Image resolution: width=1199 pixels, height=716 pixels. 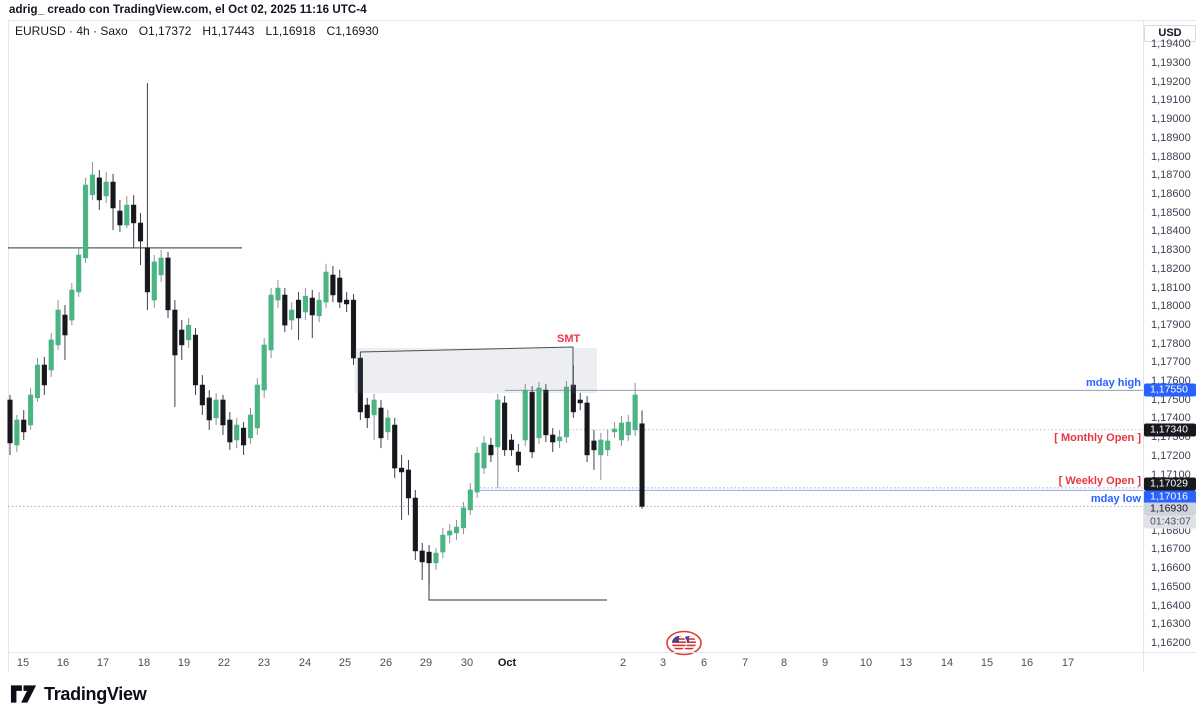 I want to click on price-badge-dark: 1,17029, so click(x=1170, y=484).